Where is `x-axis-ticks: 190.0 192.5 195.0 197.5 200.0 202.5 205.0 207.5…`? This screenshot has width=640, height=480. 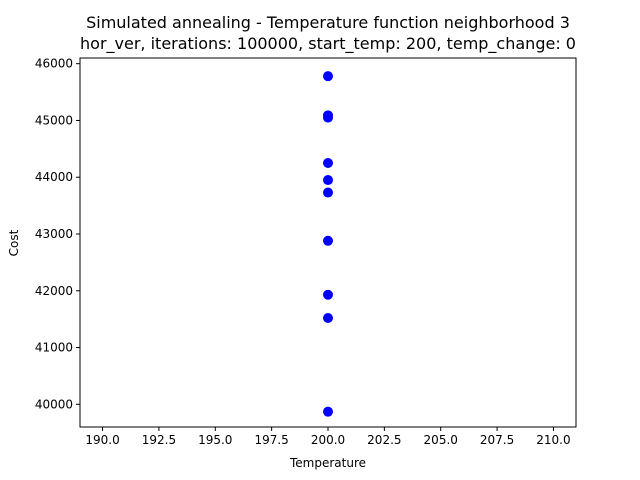 x-axis-ticks: 190.0 192.5 195.0 197.5 200.0 202.5 205.0 207.5… is located at coordinates (328, 437).